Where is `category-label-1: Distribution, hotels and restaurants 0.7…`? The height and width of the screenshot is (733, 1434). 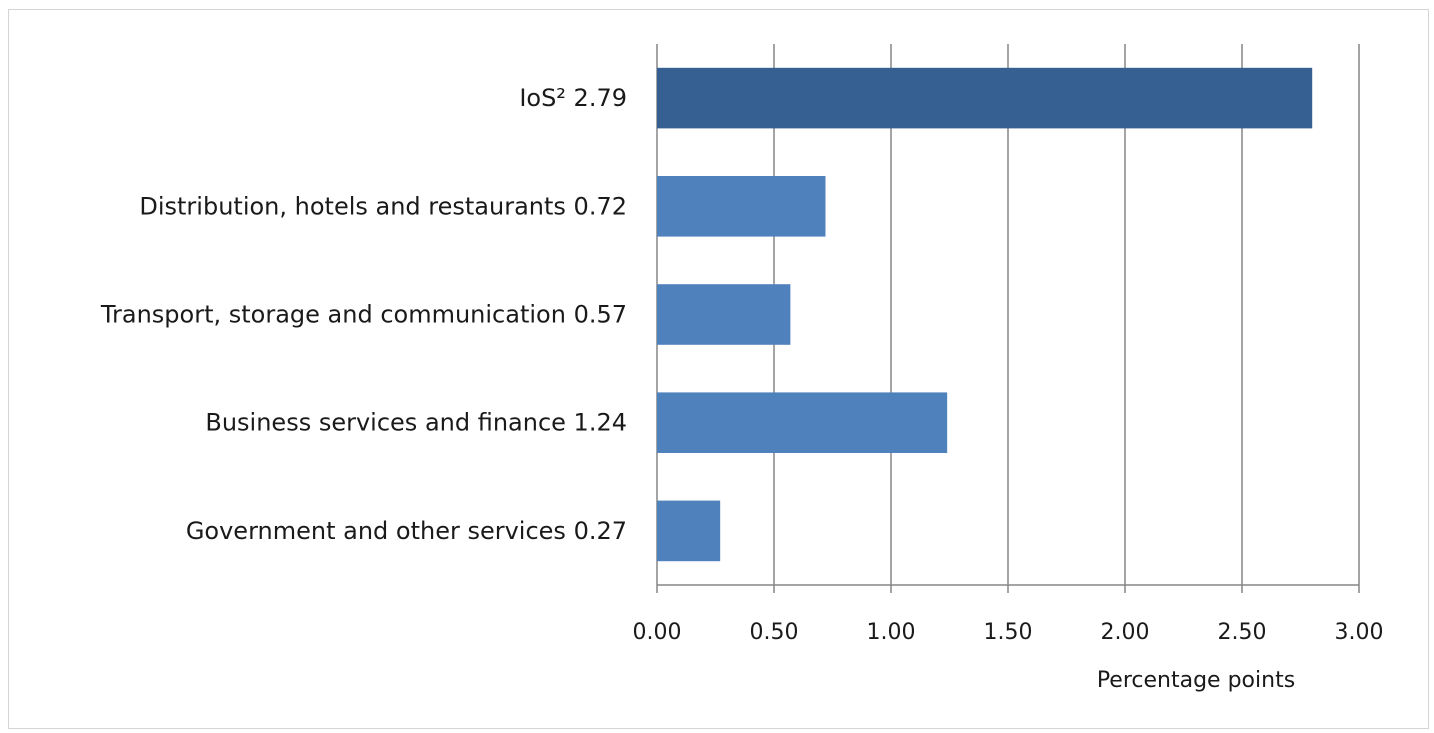 category-label-1: Distribution, hotels and restaurants 0.7… is located at coordinates (383, 206).